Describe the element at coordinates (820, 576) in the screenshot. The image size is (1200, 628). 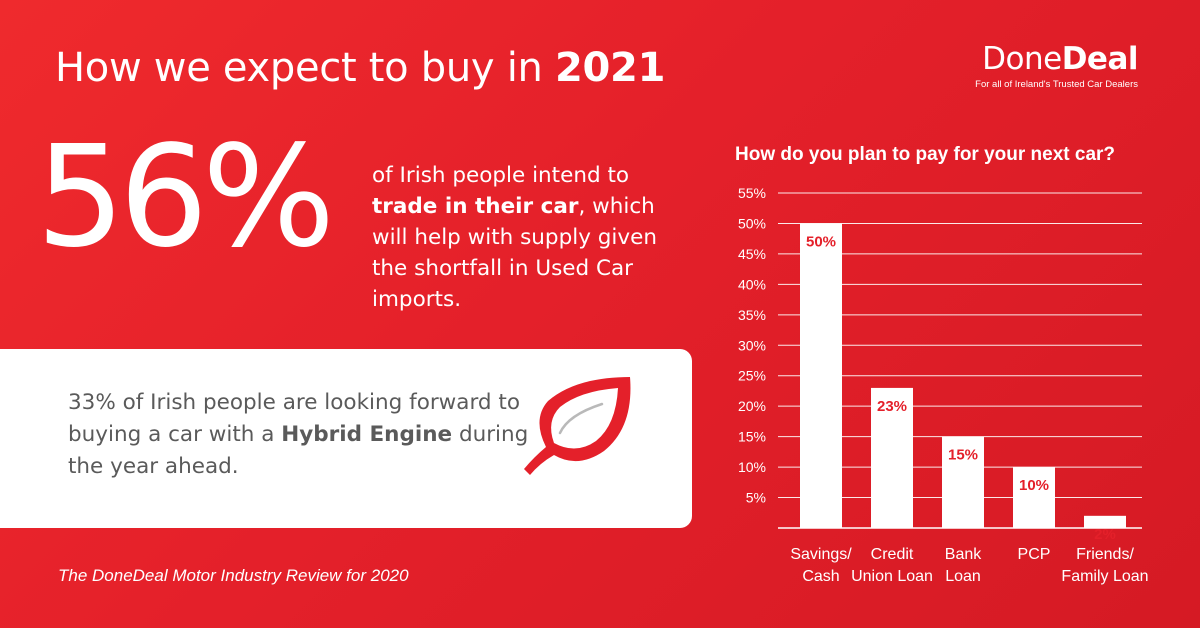
I see `x-category-label: Cash` at that location.